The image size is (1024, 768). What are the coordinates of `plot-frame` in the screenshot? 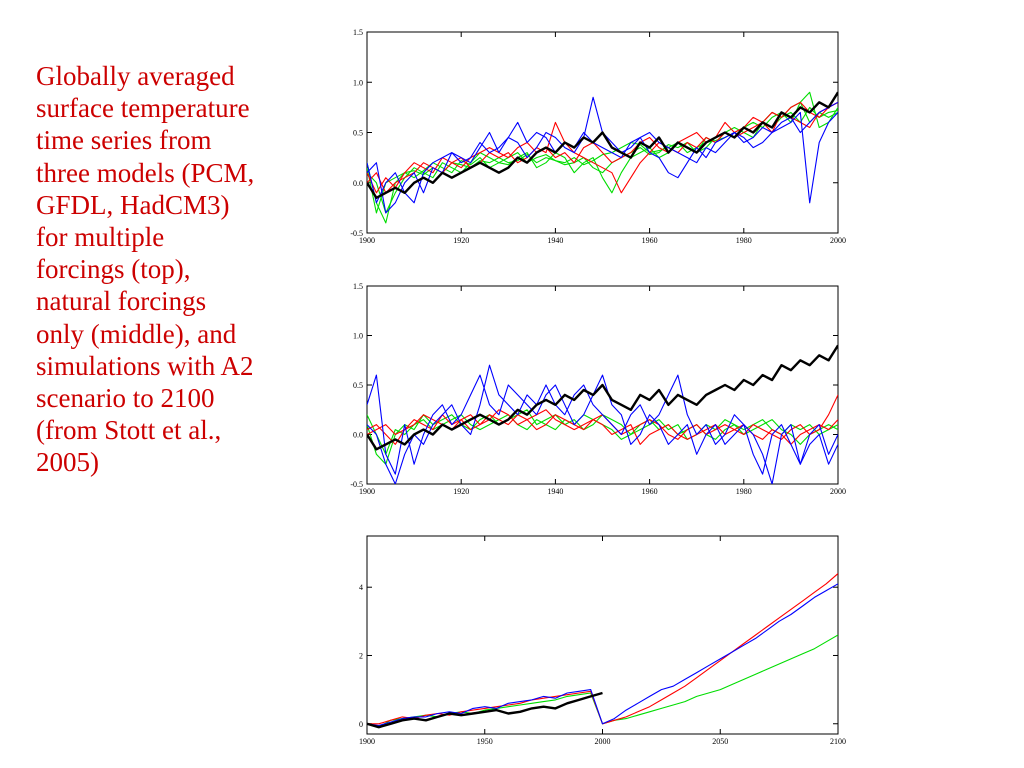 It's located at (602, 635).